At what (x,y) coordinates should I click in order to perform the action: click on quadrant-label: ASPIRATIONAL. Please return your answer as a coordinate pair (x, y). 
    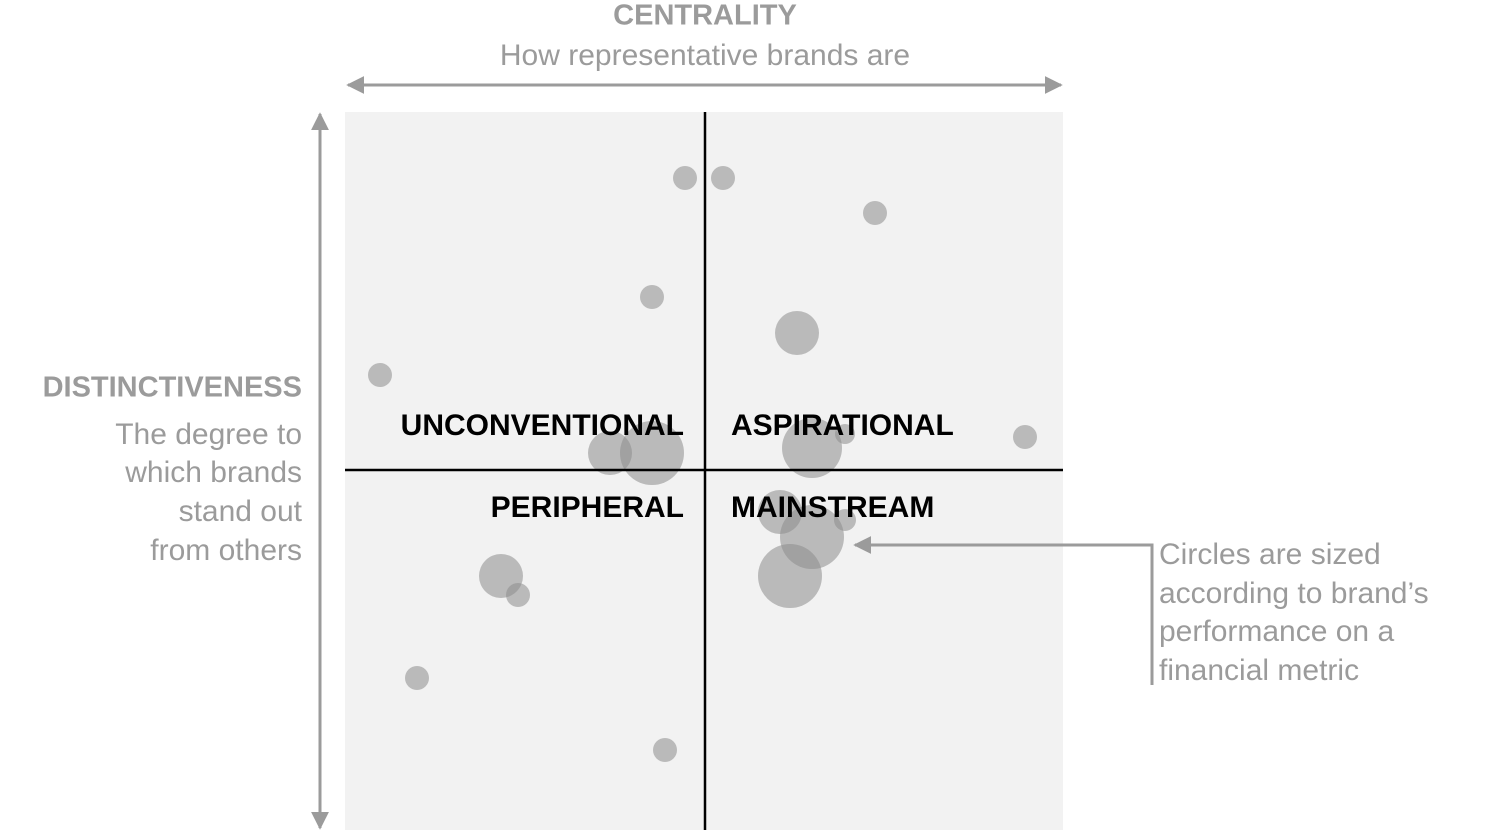
    Looking at the image, I should click on (842, 425).